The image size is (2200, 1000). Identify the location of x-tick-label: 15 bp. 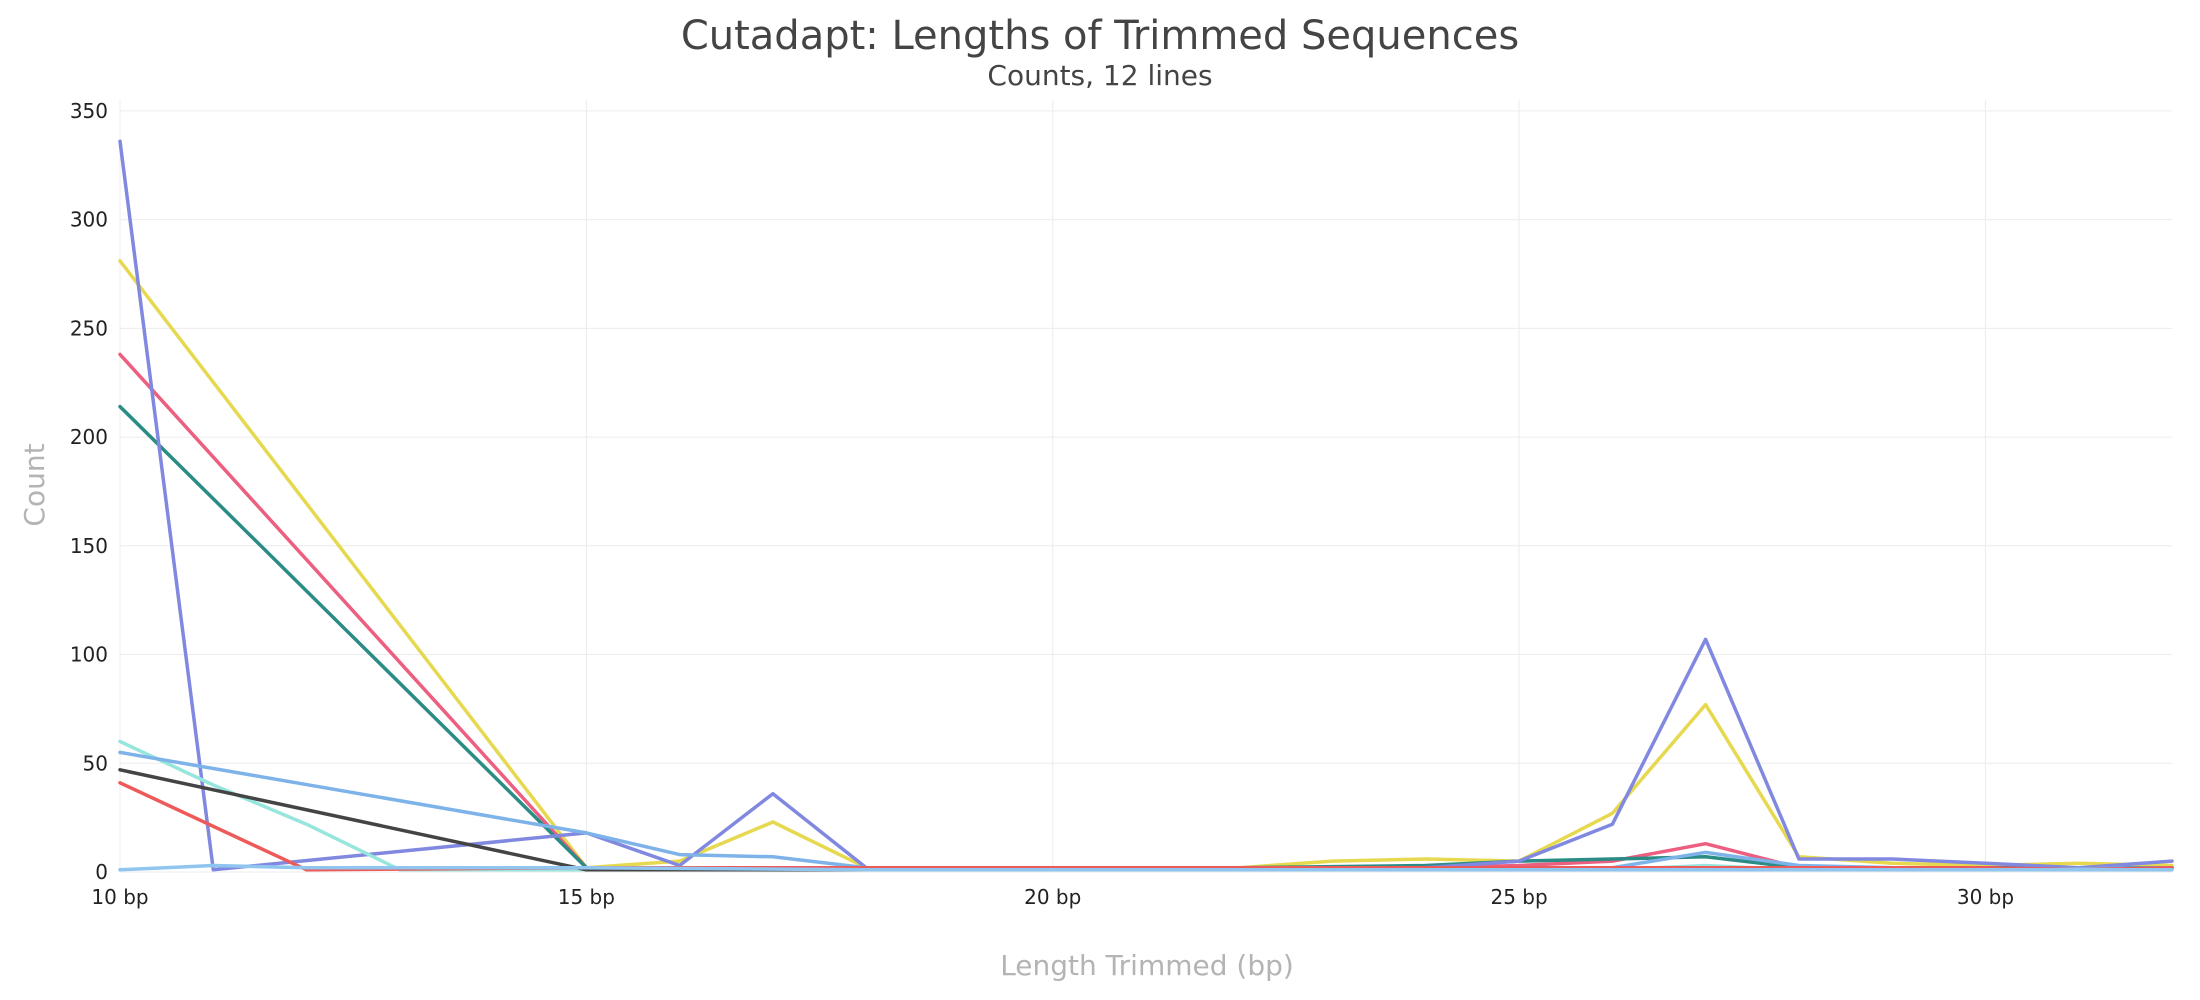
(586, 897).